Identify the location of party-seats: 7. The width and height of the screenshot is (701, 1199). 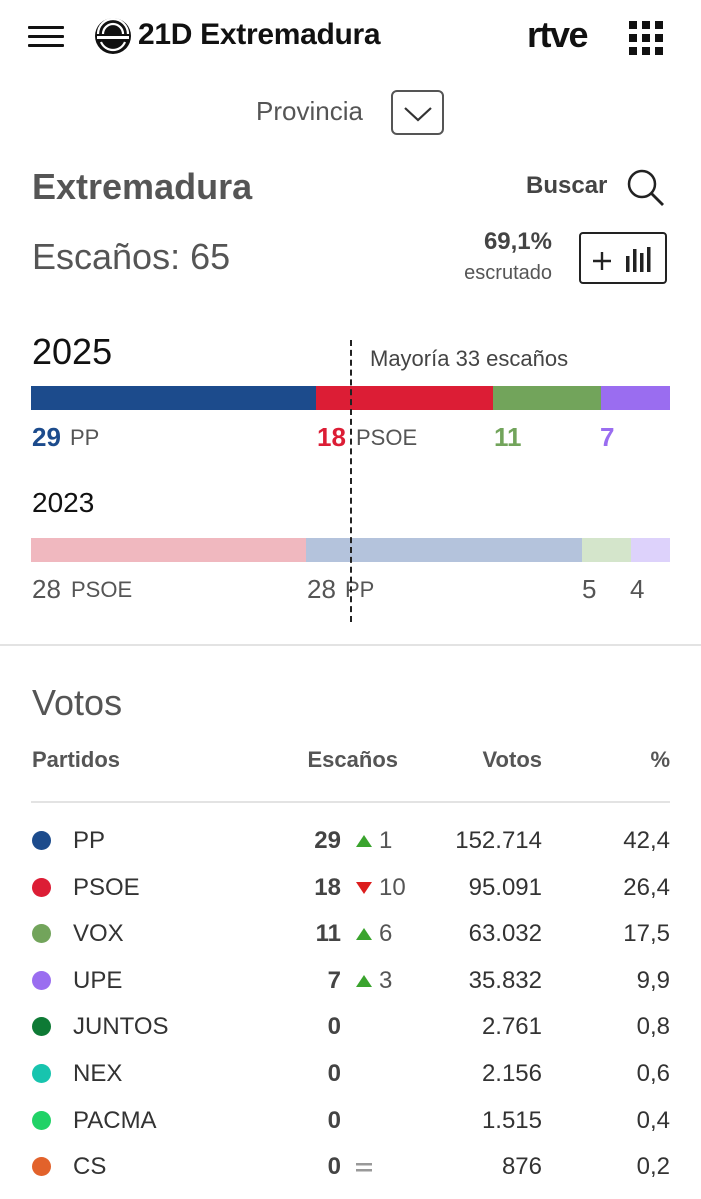
(334, 980).